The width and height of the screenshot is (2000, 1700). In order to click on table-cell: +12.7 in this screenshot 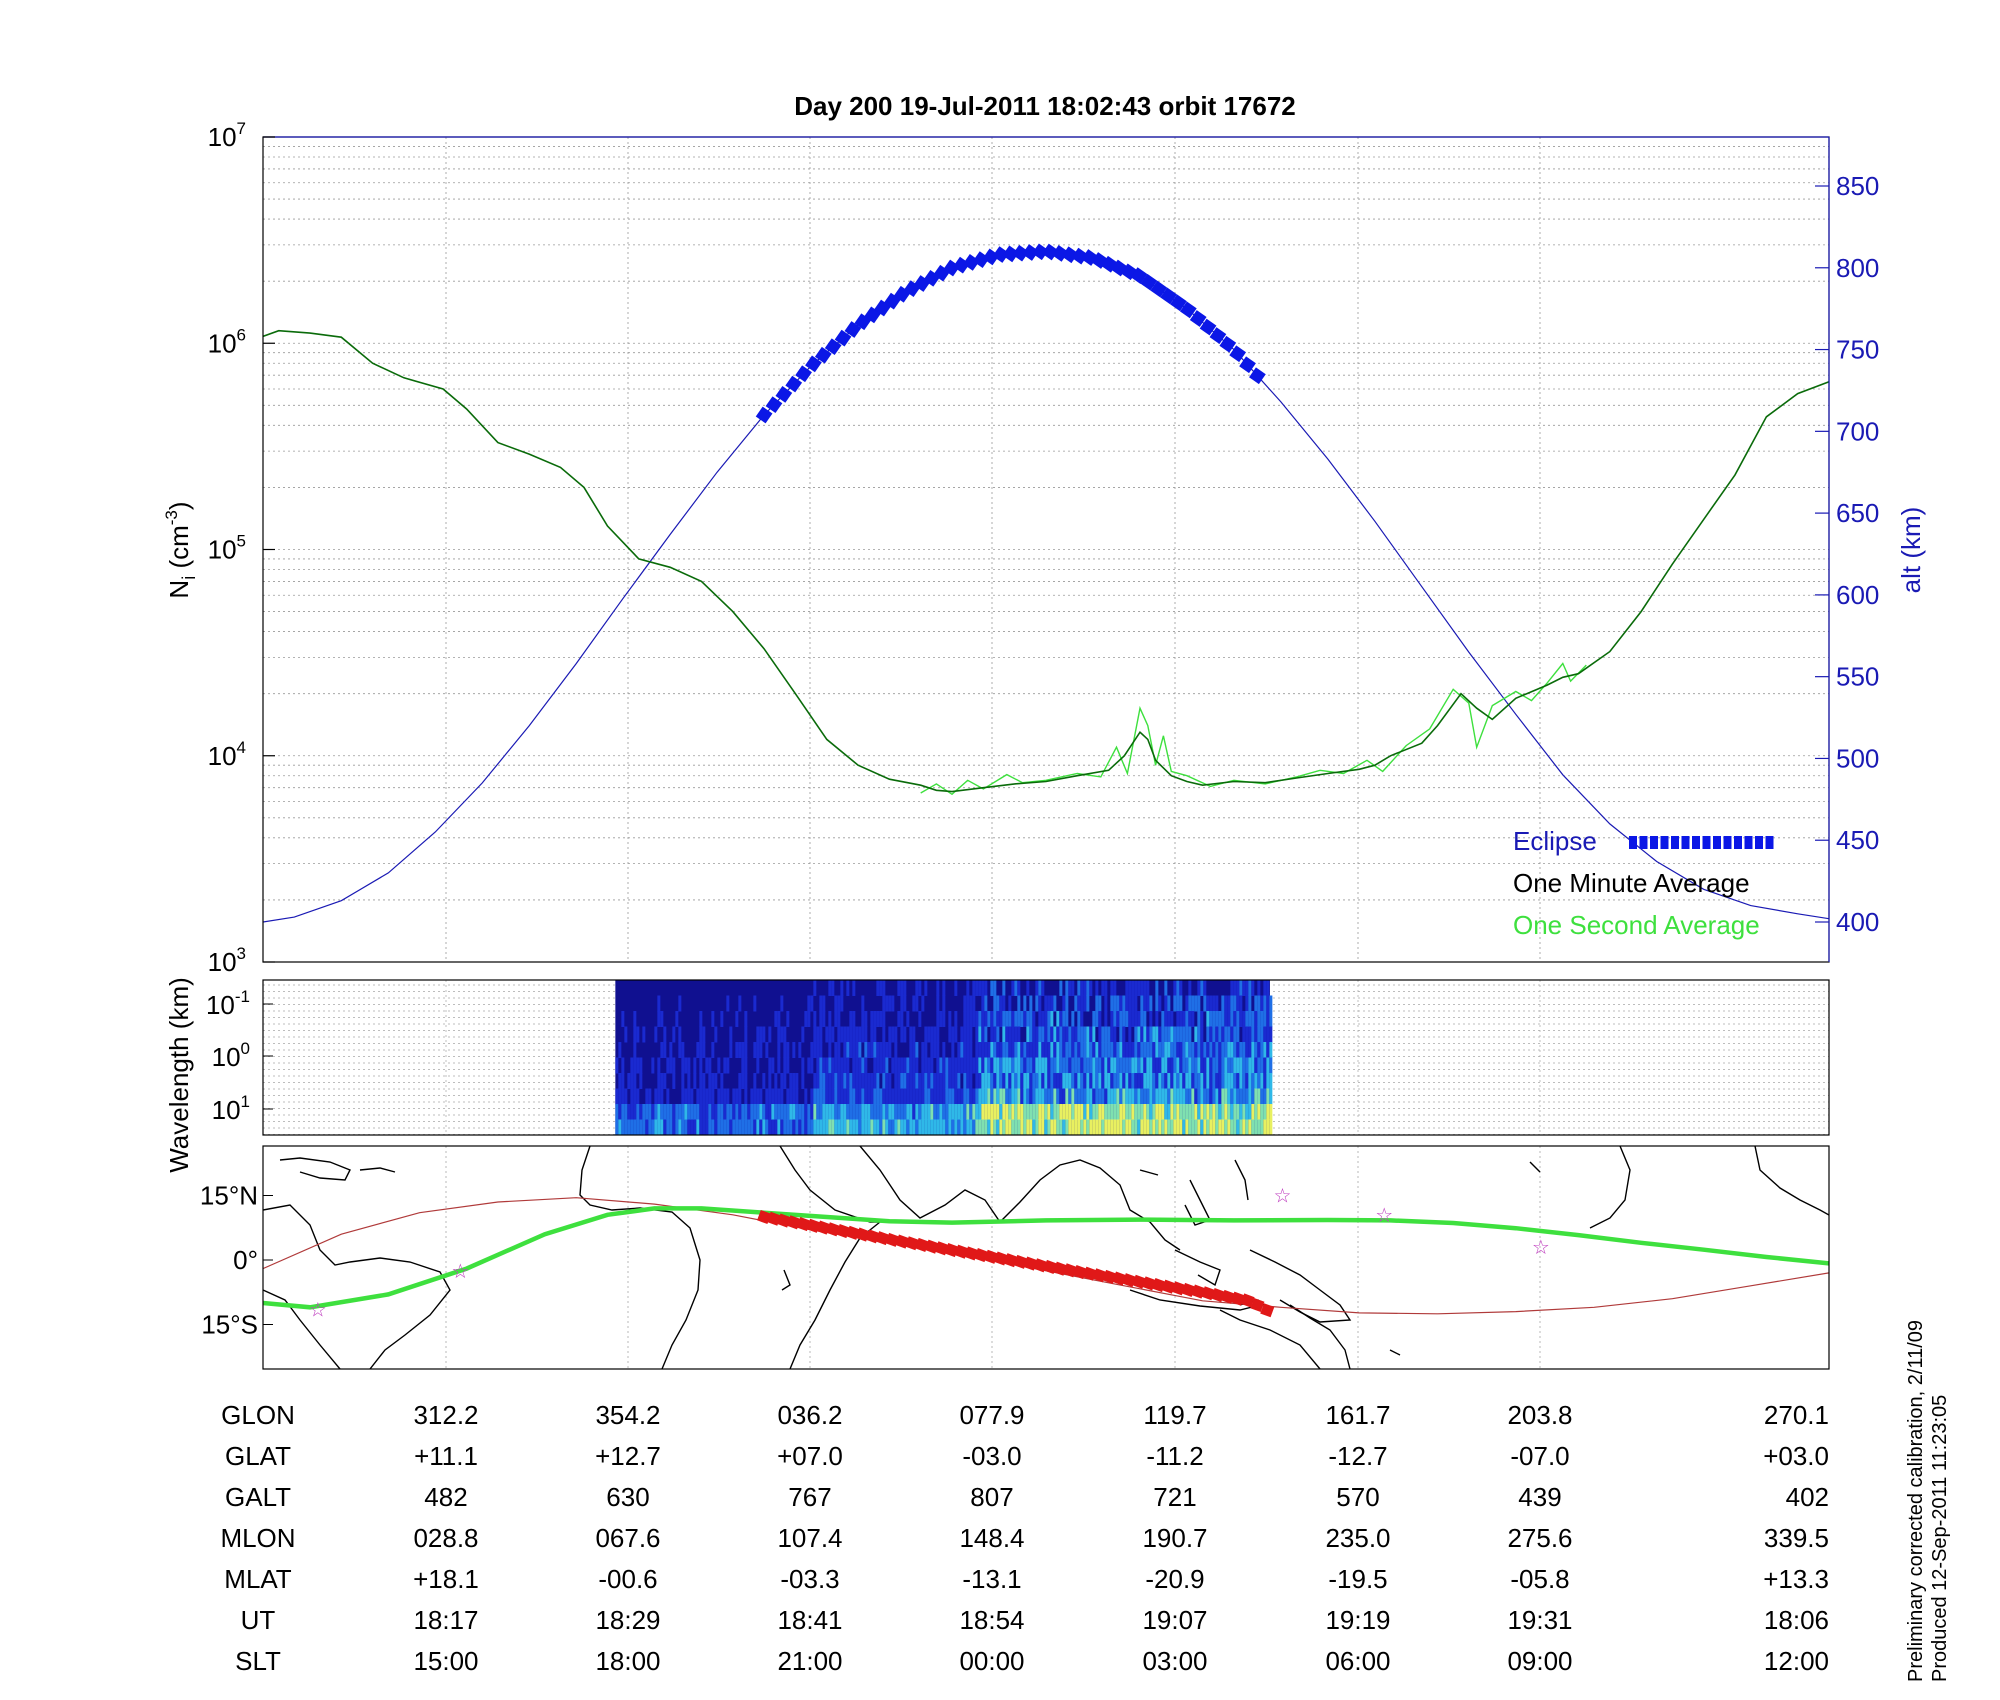, I will do `click(628, 1456)`.